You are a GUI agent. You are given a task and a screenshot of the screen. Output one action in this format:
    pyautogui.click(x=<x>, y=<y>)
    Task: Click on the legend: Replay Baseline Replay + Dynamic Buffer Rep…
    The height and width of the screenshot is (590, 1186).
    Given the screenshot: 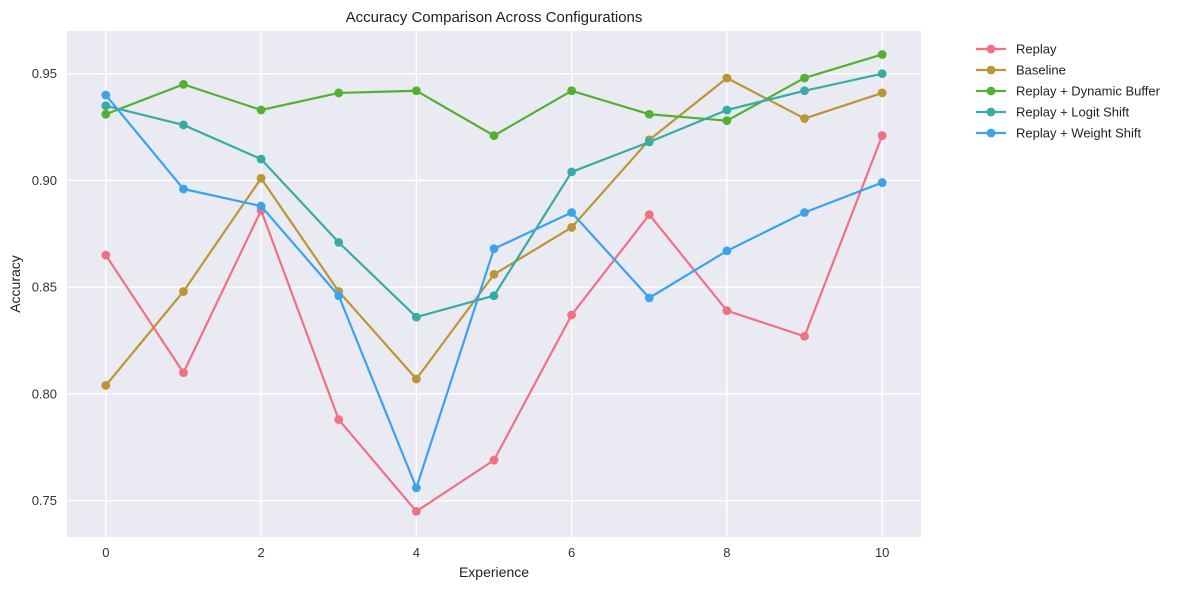 What is the action you would take?
    pyautogui.click(x=1068, y=91)
    